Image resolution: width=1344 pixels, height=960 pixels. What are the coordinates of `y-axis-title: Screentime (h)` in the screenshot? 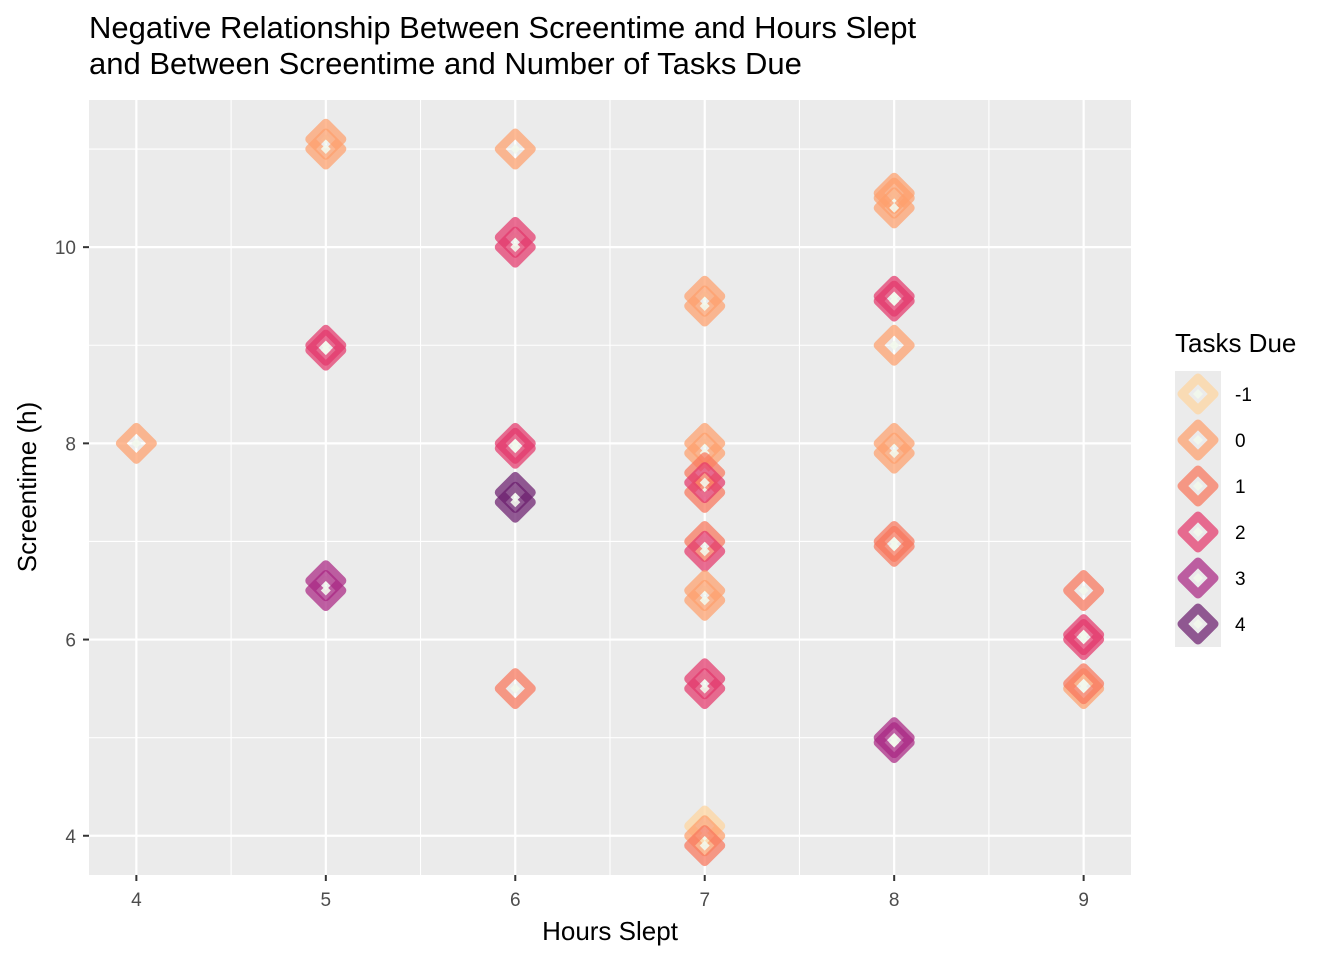 It's located at (27, 487).